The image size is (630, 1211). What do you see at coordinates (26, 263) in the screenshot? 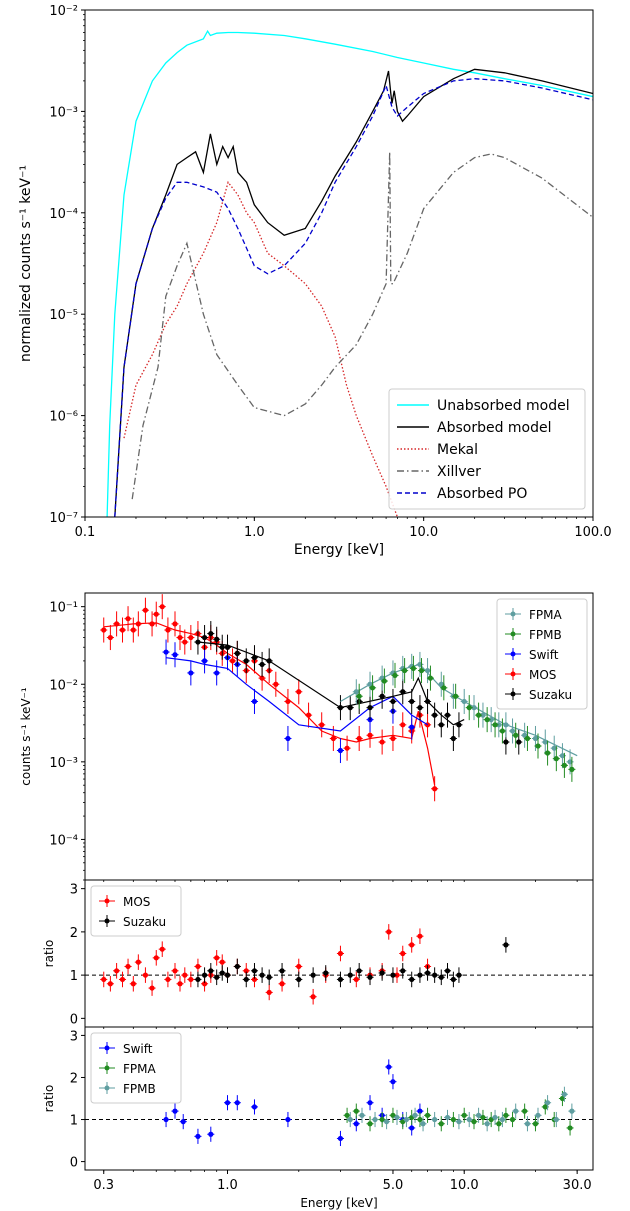
I see `y-axis-label: normalized counts s⁻¹ keV⁻¹` at bounding box center [26, 263].